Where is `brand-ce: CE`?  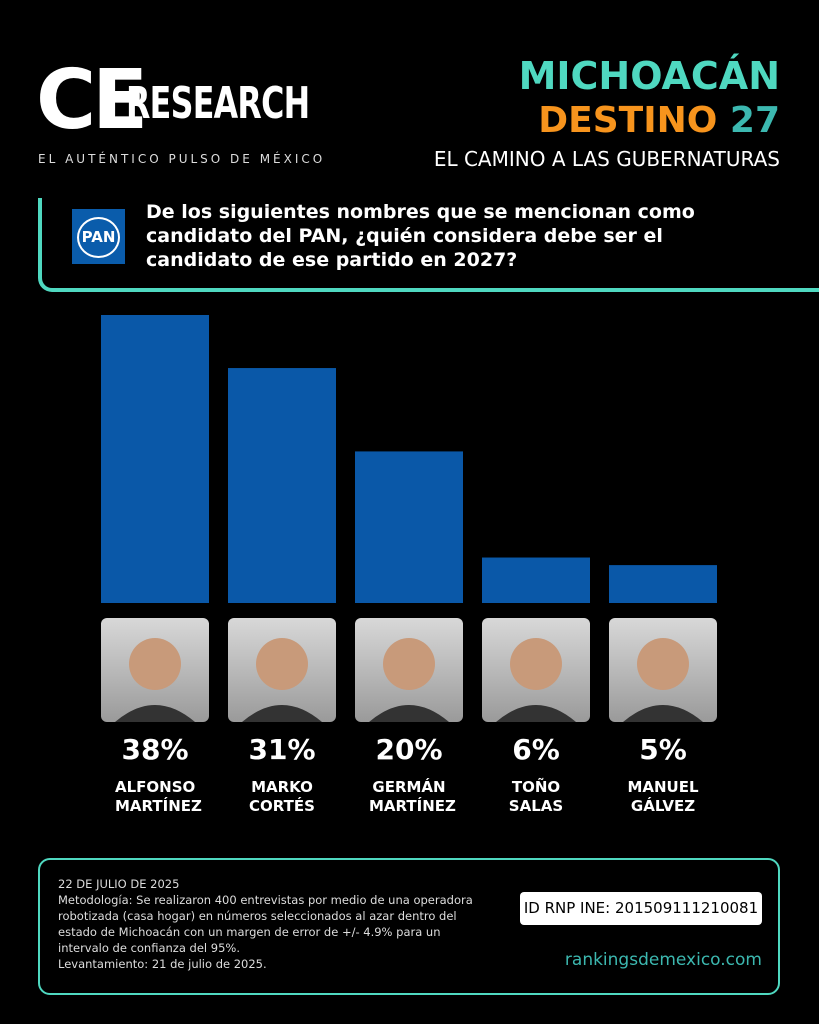 brand-ce: CE is located at coordinates (92, 100).